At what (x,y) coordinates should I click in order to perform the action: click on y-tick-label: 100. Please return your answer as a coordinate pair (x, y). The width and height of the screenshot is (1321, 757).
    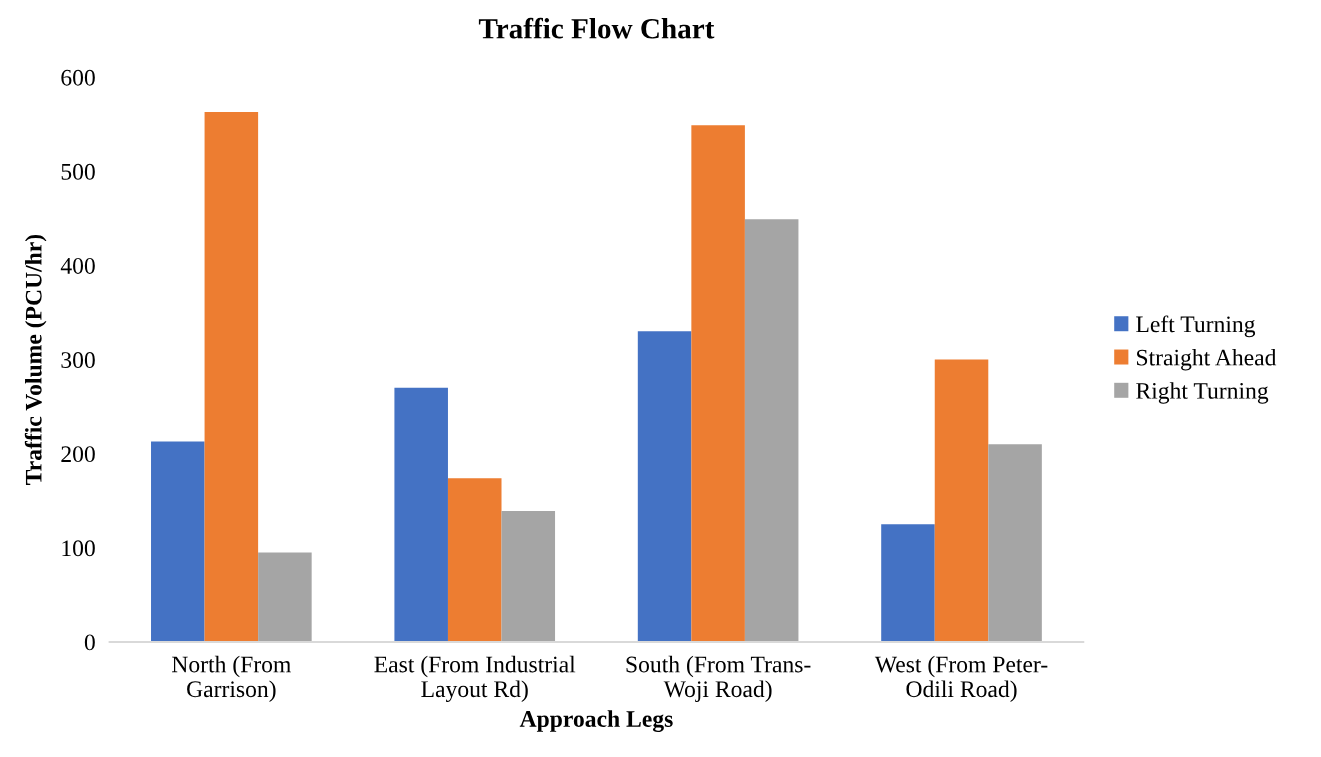
    Looking at the image, I should click on (78, 548).